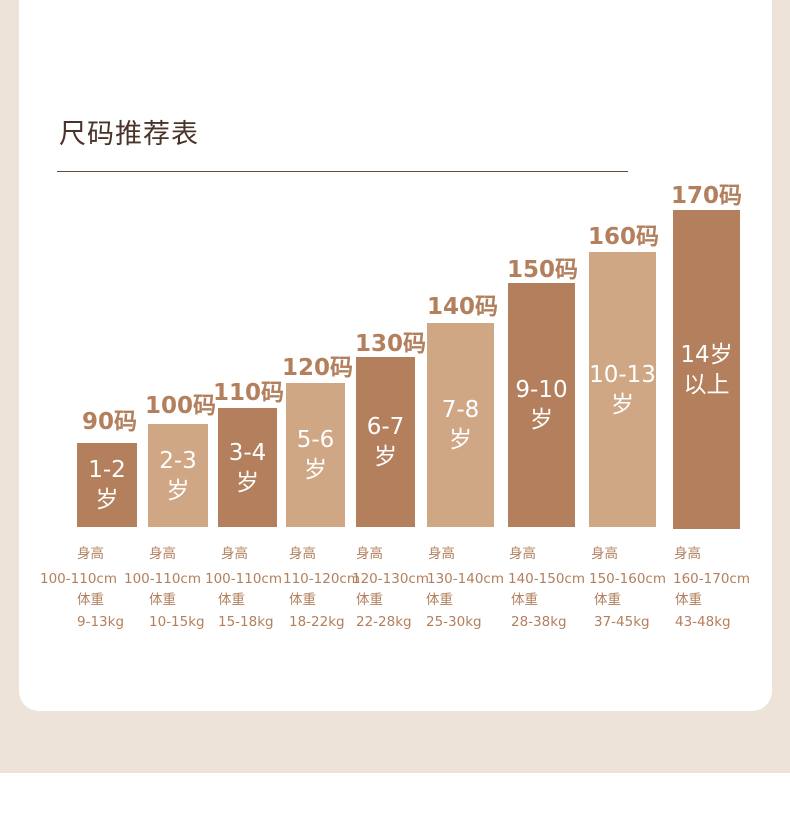 The image size is (790, 837). What do you see at coordinates (703, 622) in the screenshot?
I see `weight-range: 43-48kg` at bounding box center [703, 622].